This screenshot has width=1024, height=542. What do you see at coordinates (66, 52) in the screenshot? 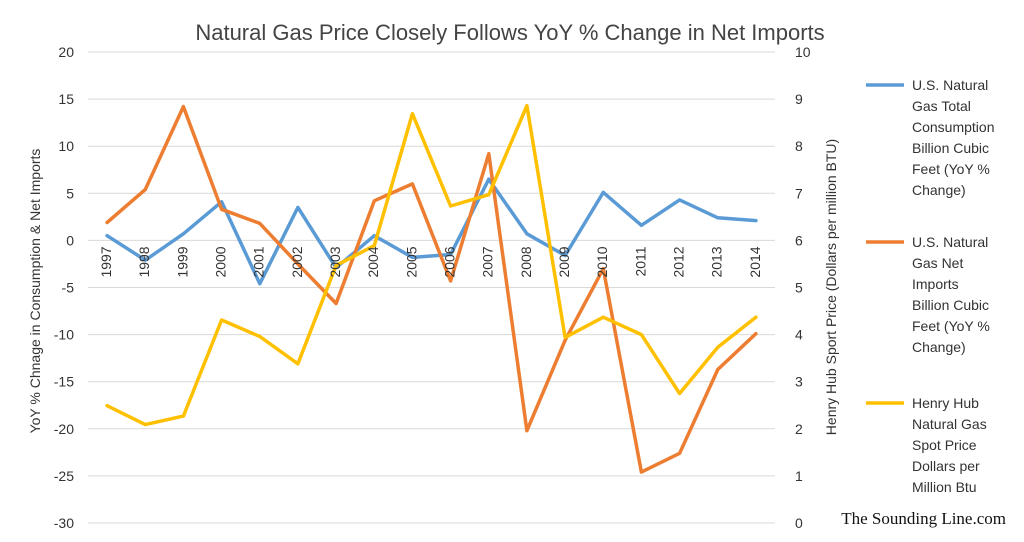
I see `y-tick-label: 20` at bounding box center [66, 52].